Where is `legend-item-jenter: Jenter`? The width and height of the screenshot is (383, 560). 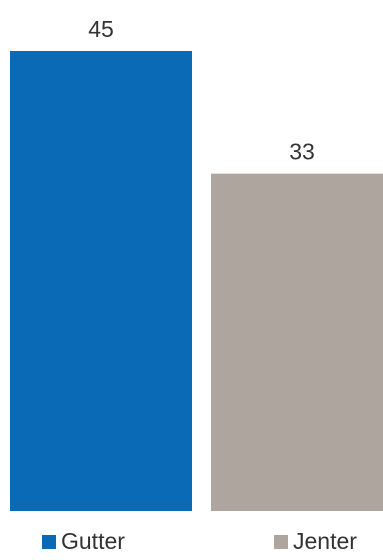 legend-item-jenter: Jenter is located at coordinates (315, 541).